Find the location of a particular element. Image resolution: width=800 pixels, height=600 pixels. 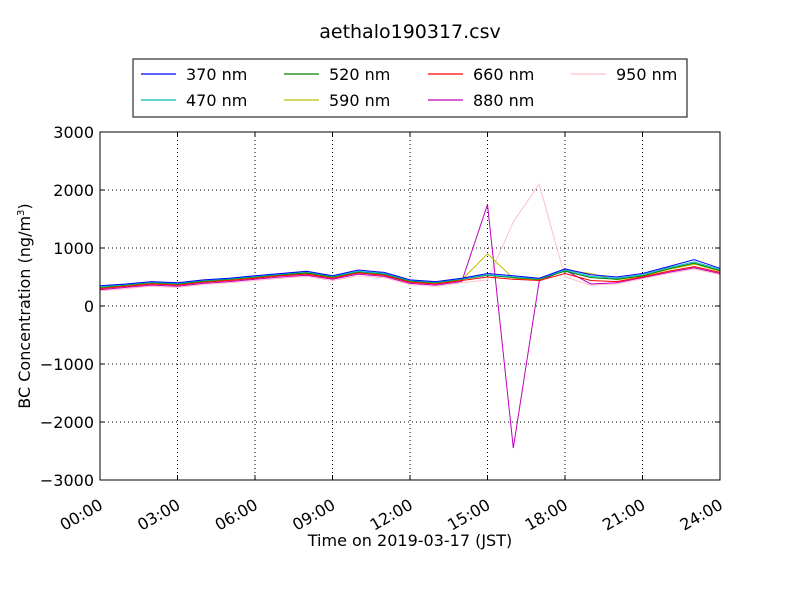

series-line-520-nm is located at coordinates (410, 275).